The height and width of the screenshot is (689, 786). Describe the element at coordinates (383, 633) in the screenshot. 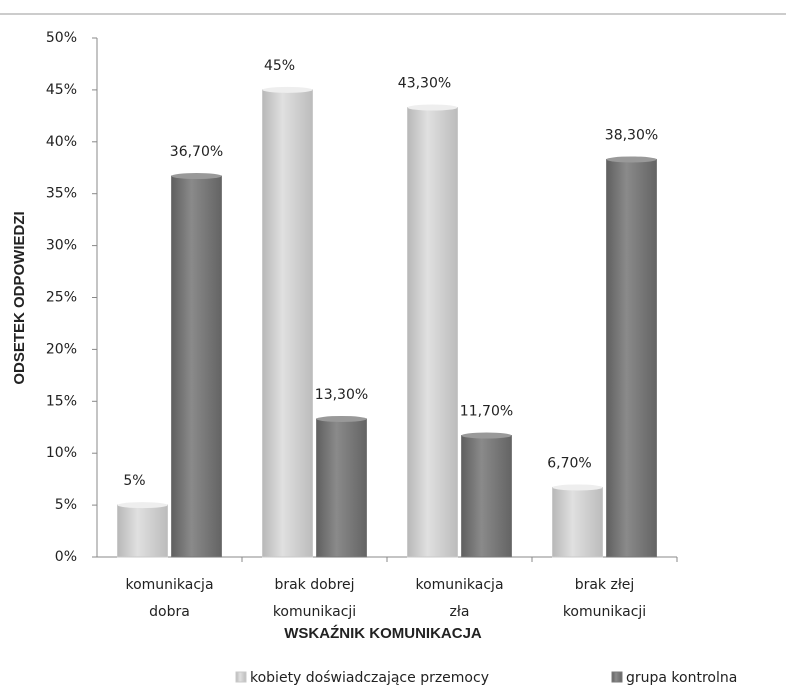

I see `x-axis-title: WSKAŹNIK KOMUNIKACJA` at that location.